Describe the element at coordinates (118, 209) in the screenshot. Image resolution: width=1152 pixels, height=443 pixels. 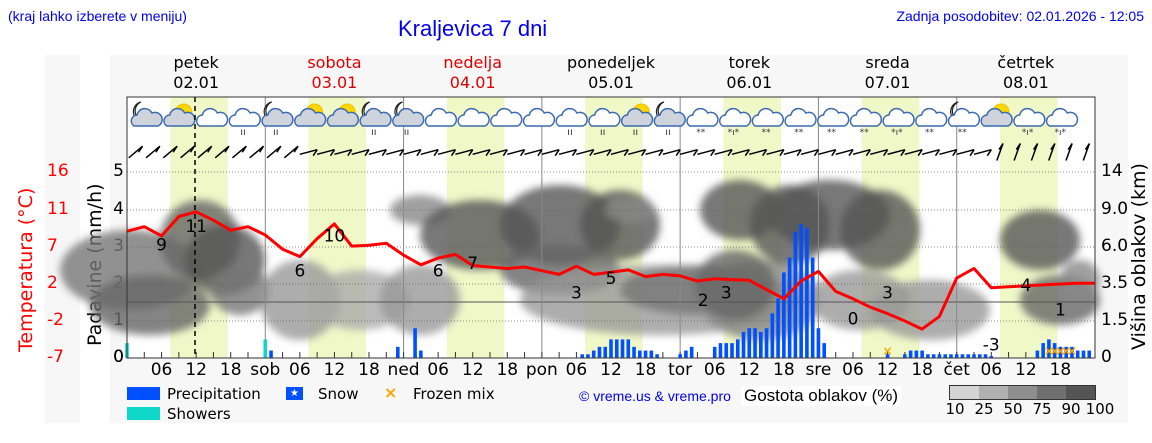
I see `precipitation-tick: 4` at that location.